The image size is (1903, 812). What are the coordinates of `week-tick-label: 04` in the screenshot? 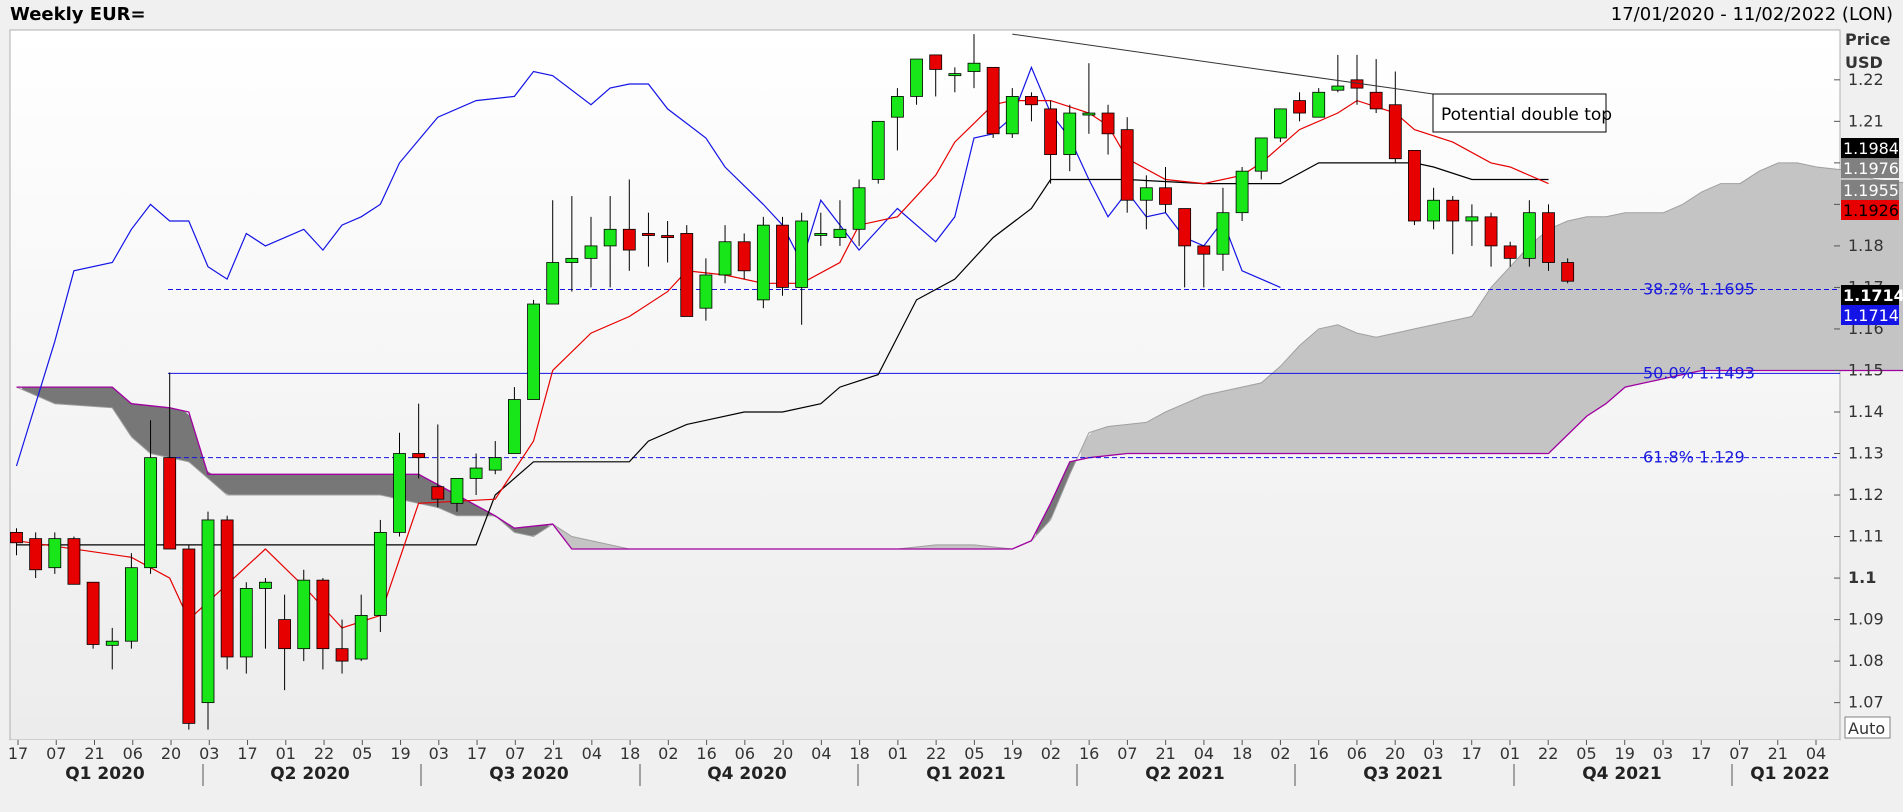 It's located at (1204, 753).